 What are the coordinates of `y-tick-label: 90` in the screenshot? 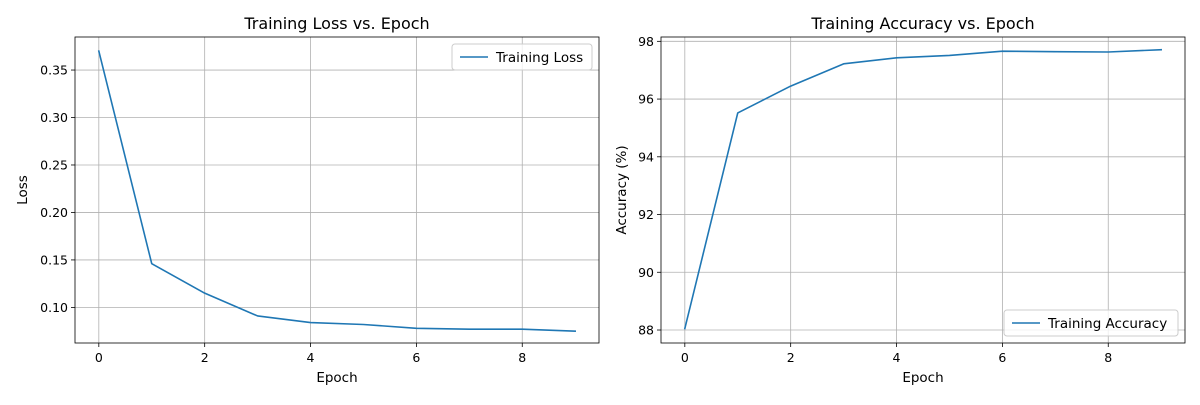 It's located at (646, 272).